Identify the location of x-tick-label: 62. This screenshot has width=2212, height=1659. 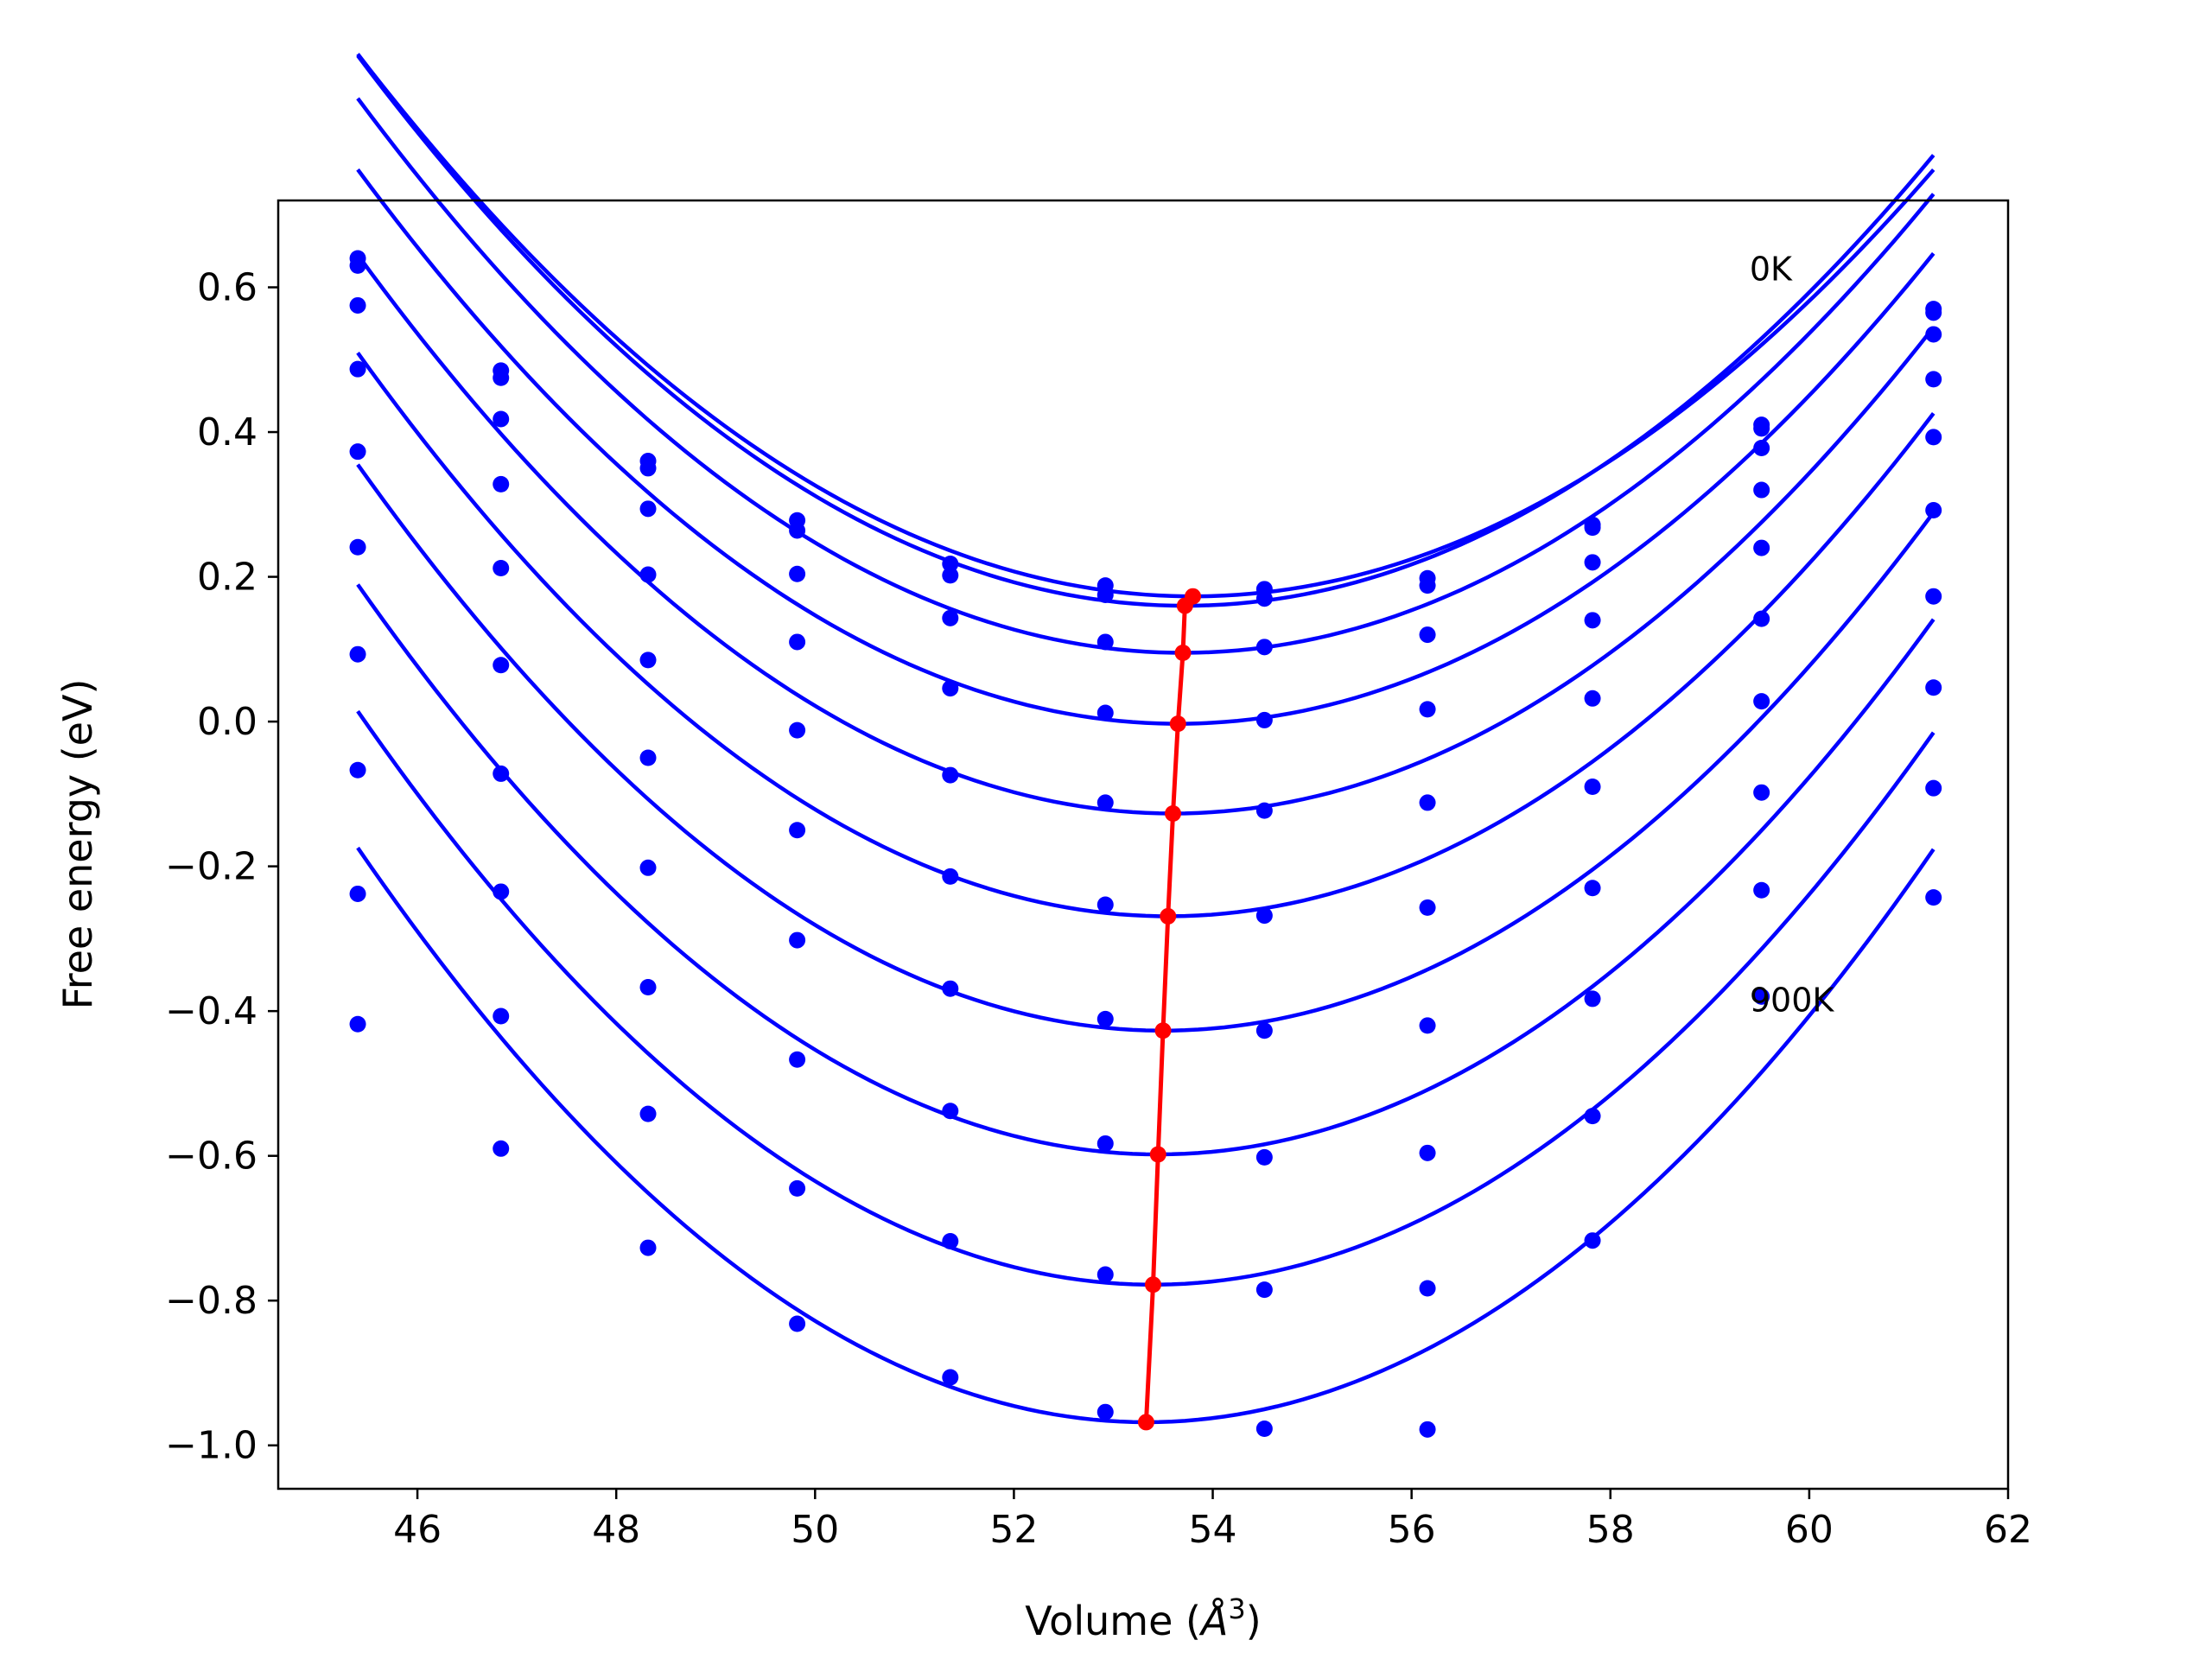
(2008, 1530).